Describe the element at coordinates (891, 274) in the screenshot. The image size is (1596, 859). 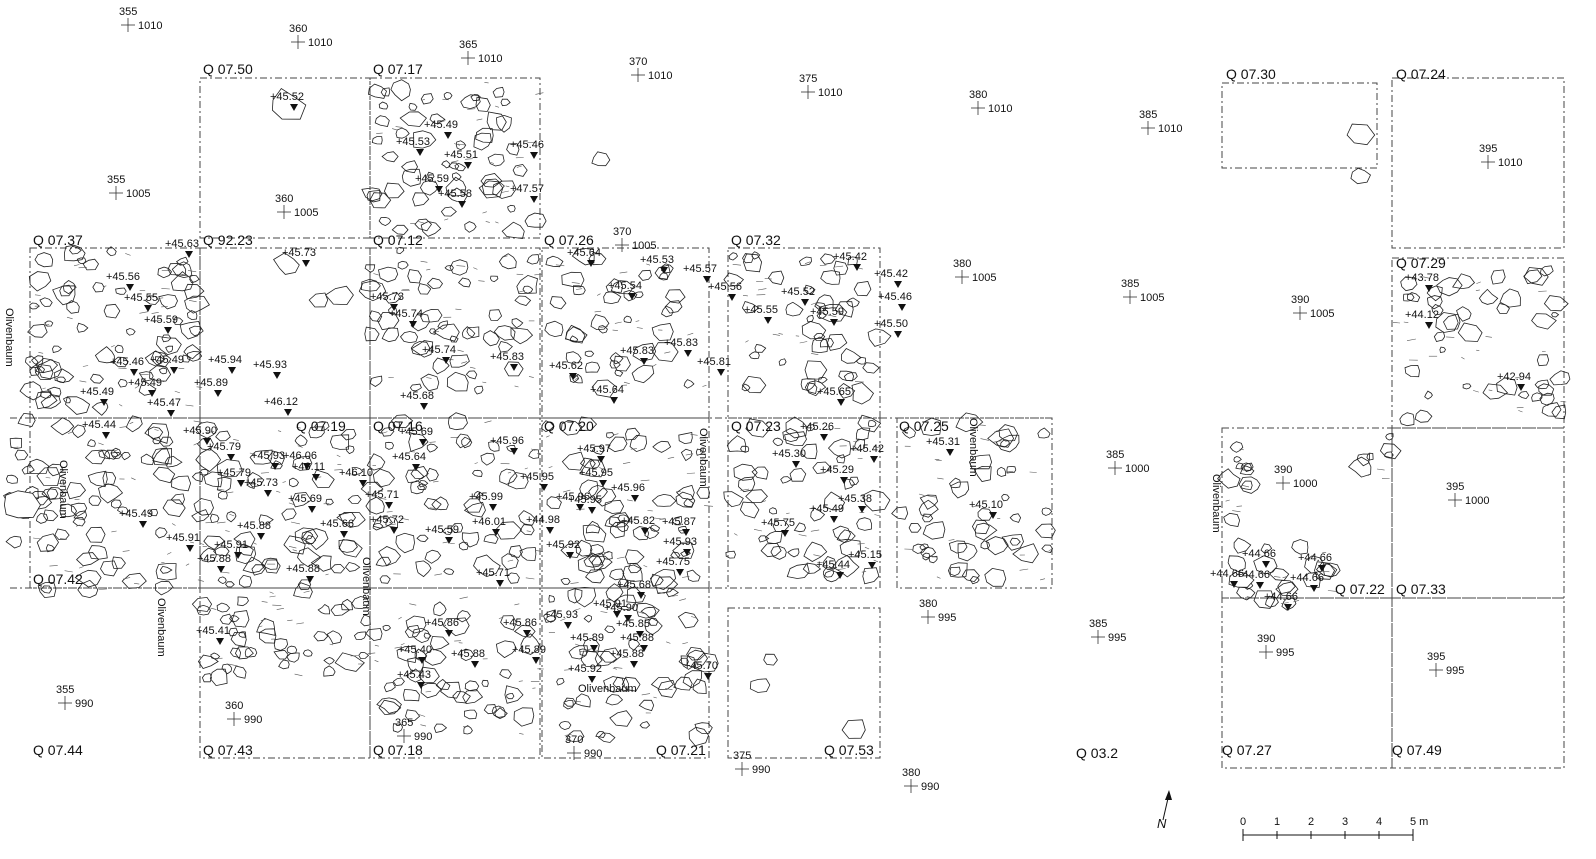
I see `elevation-value: +45.42` at that location.